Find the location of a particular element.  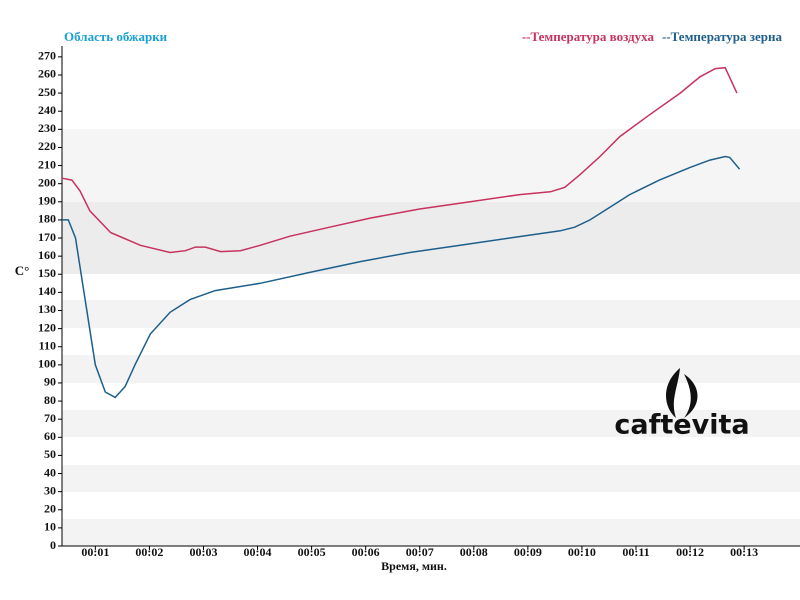

y-tick-label: 210 is located at coordinates (47, 164).